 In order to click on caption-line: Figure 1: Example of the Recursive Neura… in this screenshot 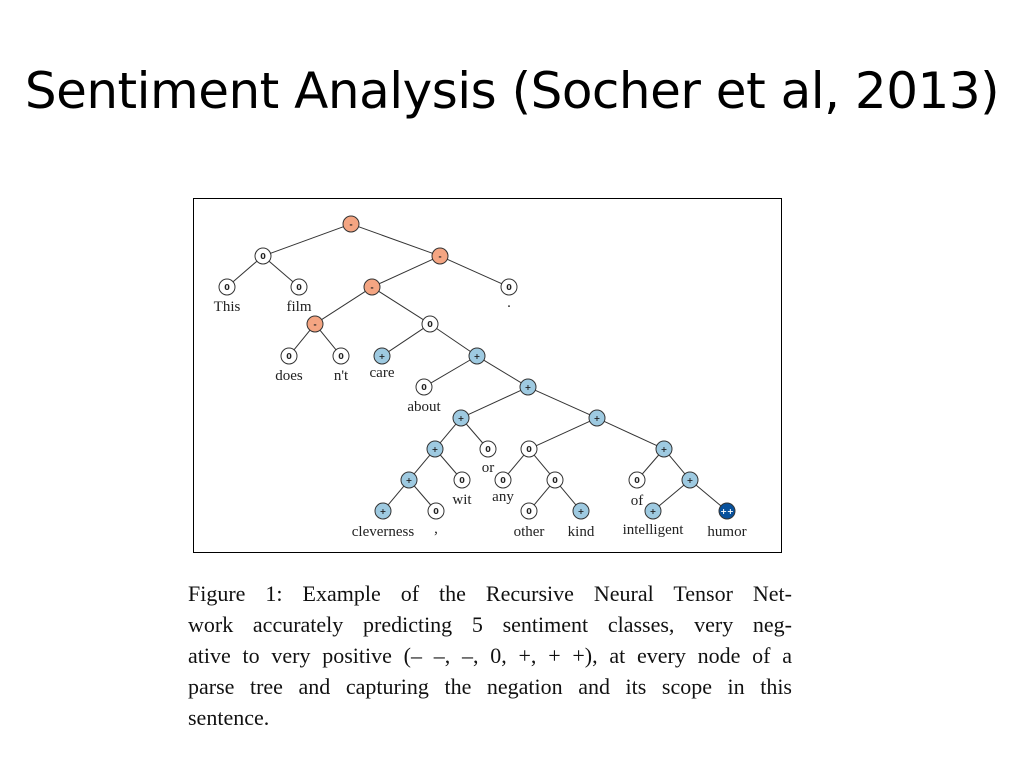, I will do `click(490, 593)`.